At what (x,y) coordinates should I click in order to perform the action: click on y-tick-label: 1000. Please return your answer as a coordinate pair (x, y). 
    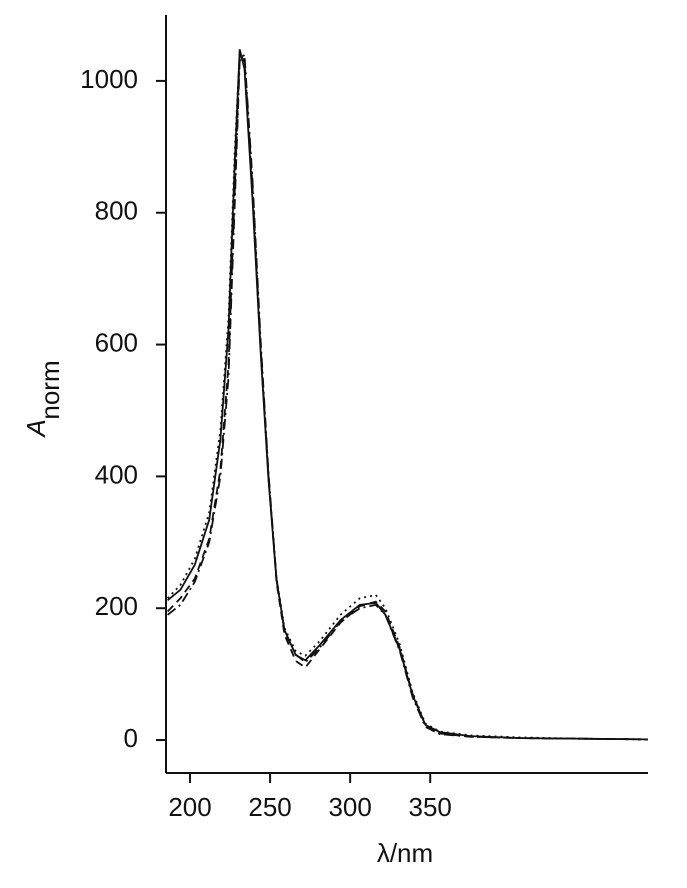
    Looking at the image, I should click on (109, 79).